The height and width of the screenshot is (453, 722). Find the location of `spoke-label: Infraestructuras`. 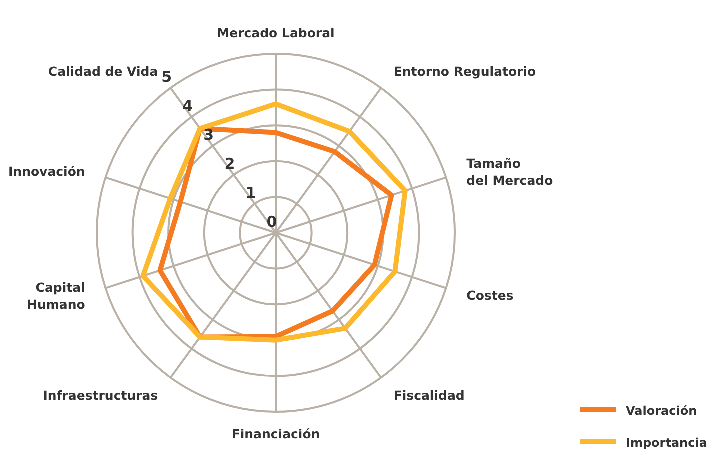

spoke-label: Infraestructuras is located at coordinates (100, 396).